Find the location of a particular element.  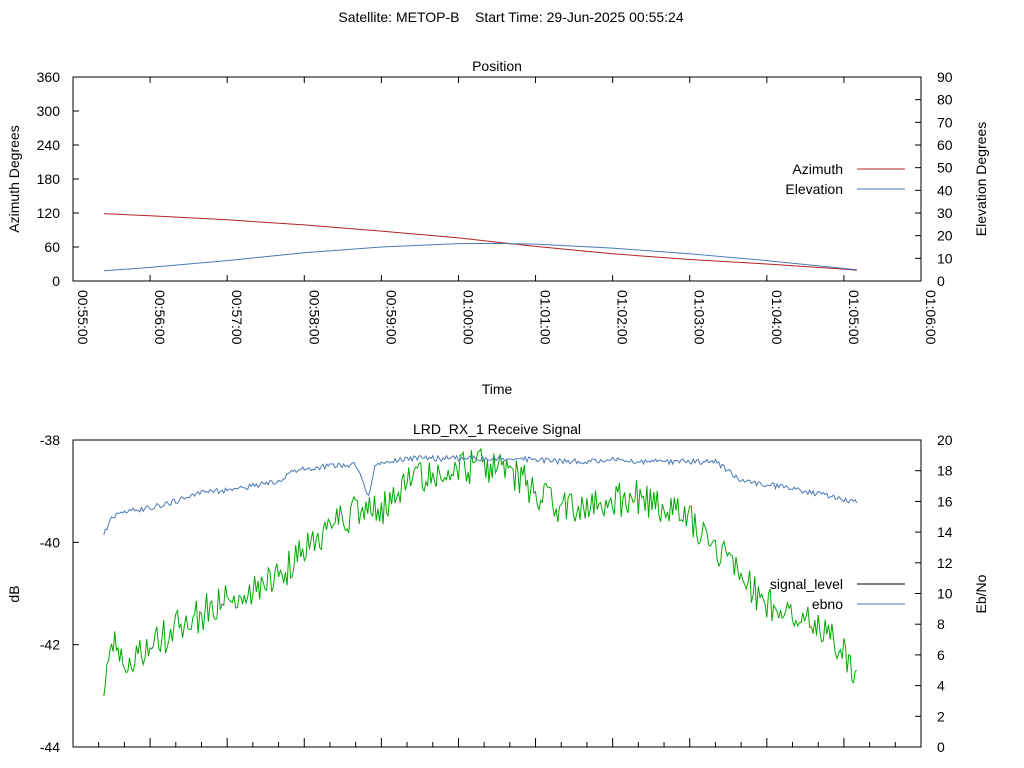

x-tick-label: 01:06:00 is located at coordinates (931, 317).